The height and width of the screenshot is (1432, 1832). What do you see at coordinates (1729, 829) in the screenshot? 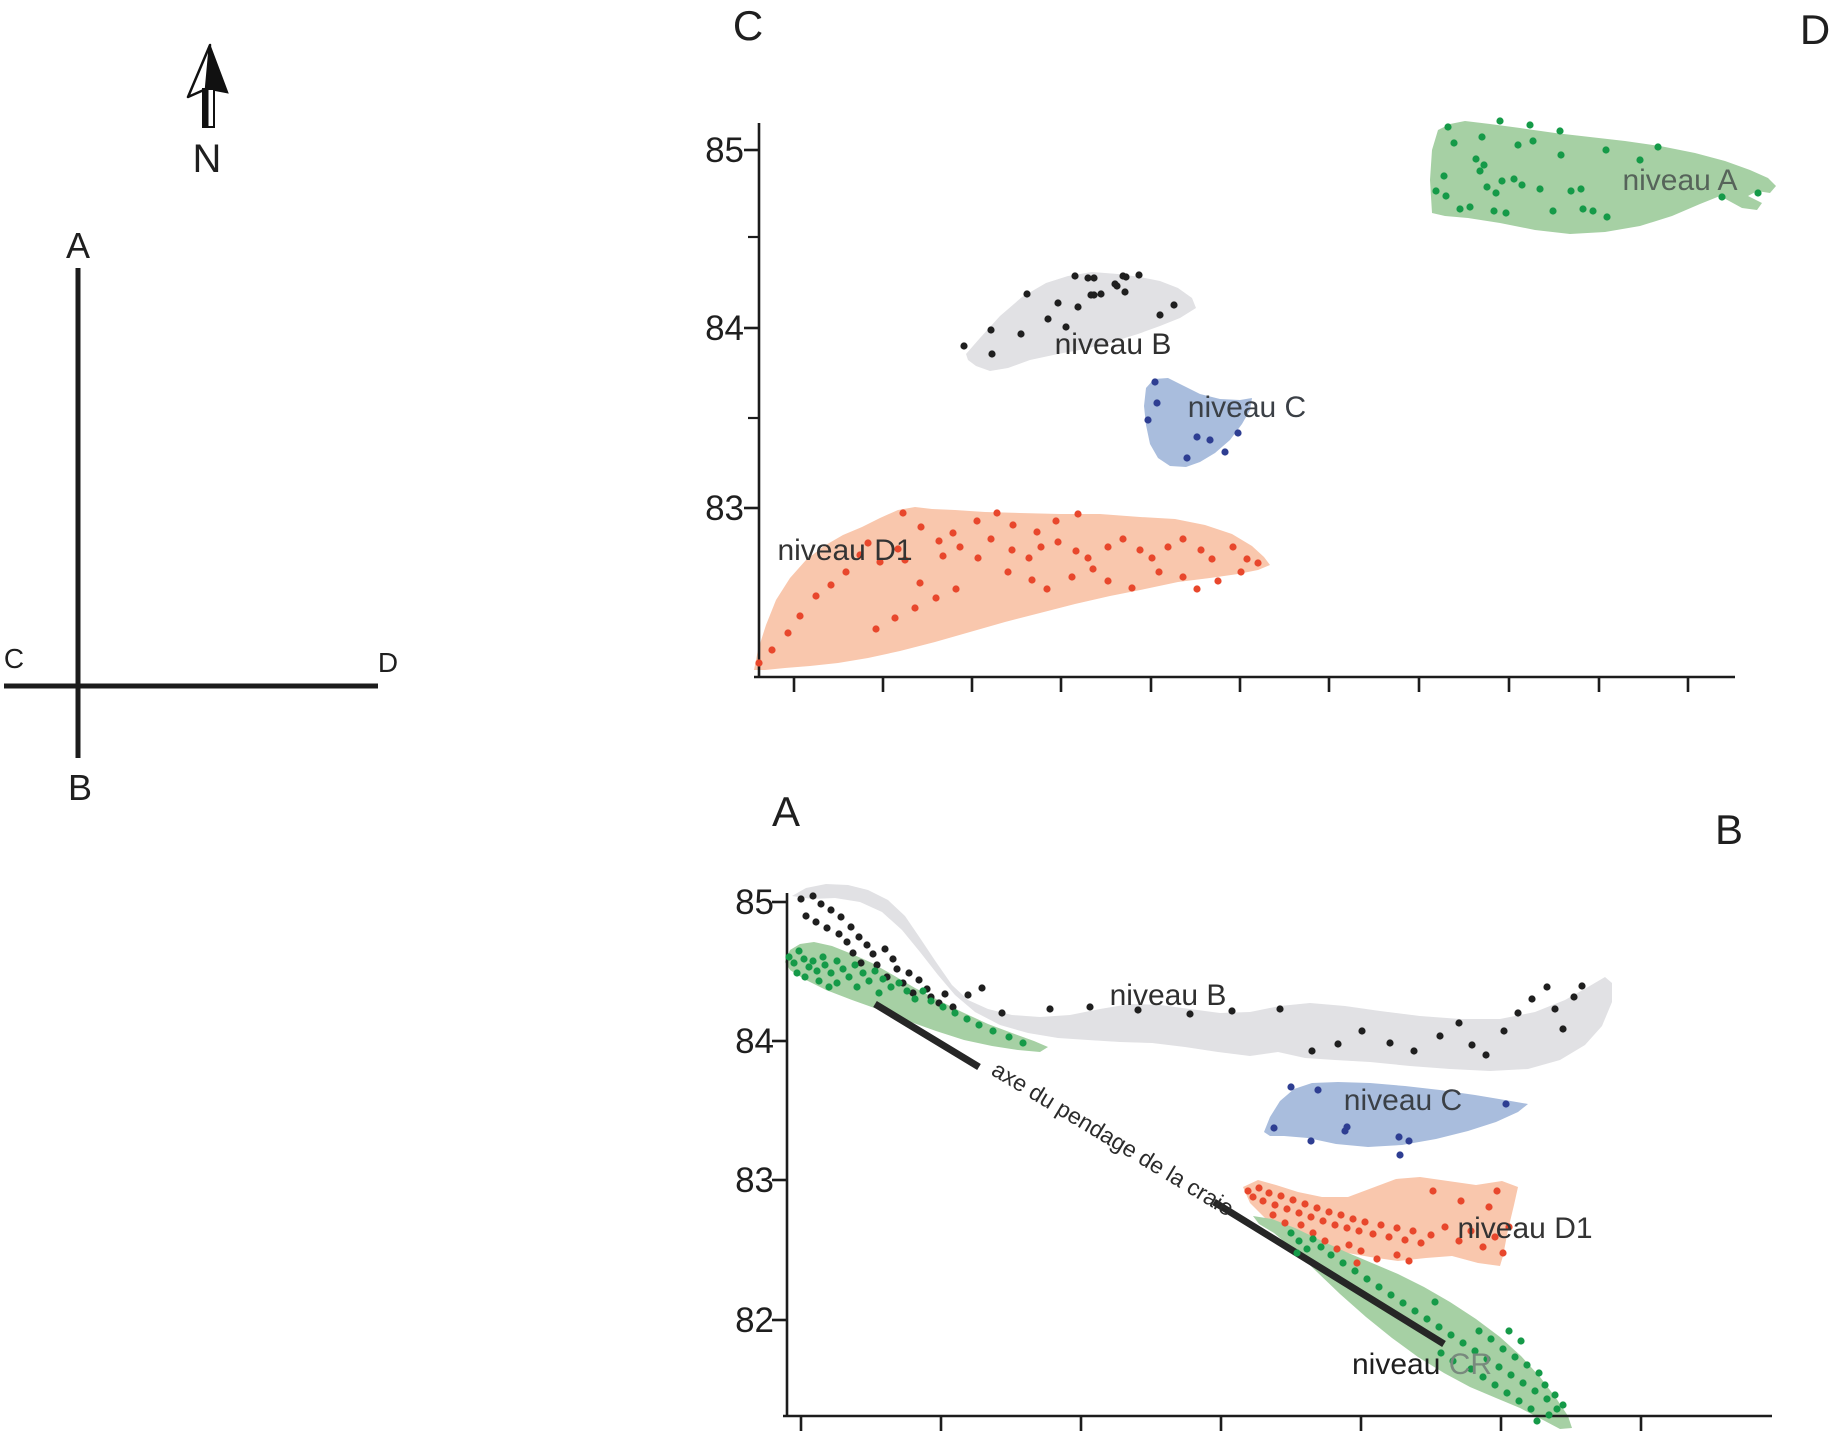
I see `corner-label-b: B` at bounding box center [1729, 829].